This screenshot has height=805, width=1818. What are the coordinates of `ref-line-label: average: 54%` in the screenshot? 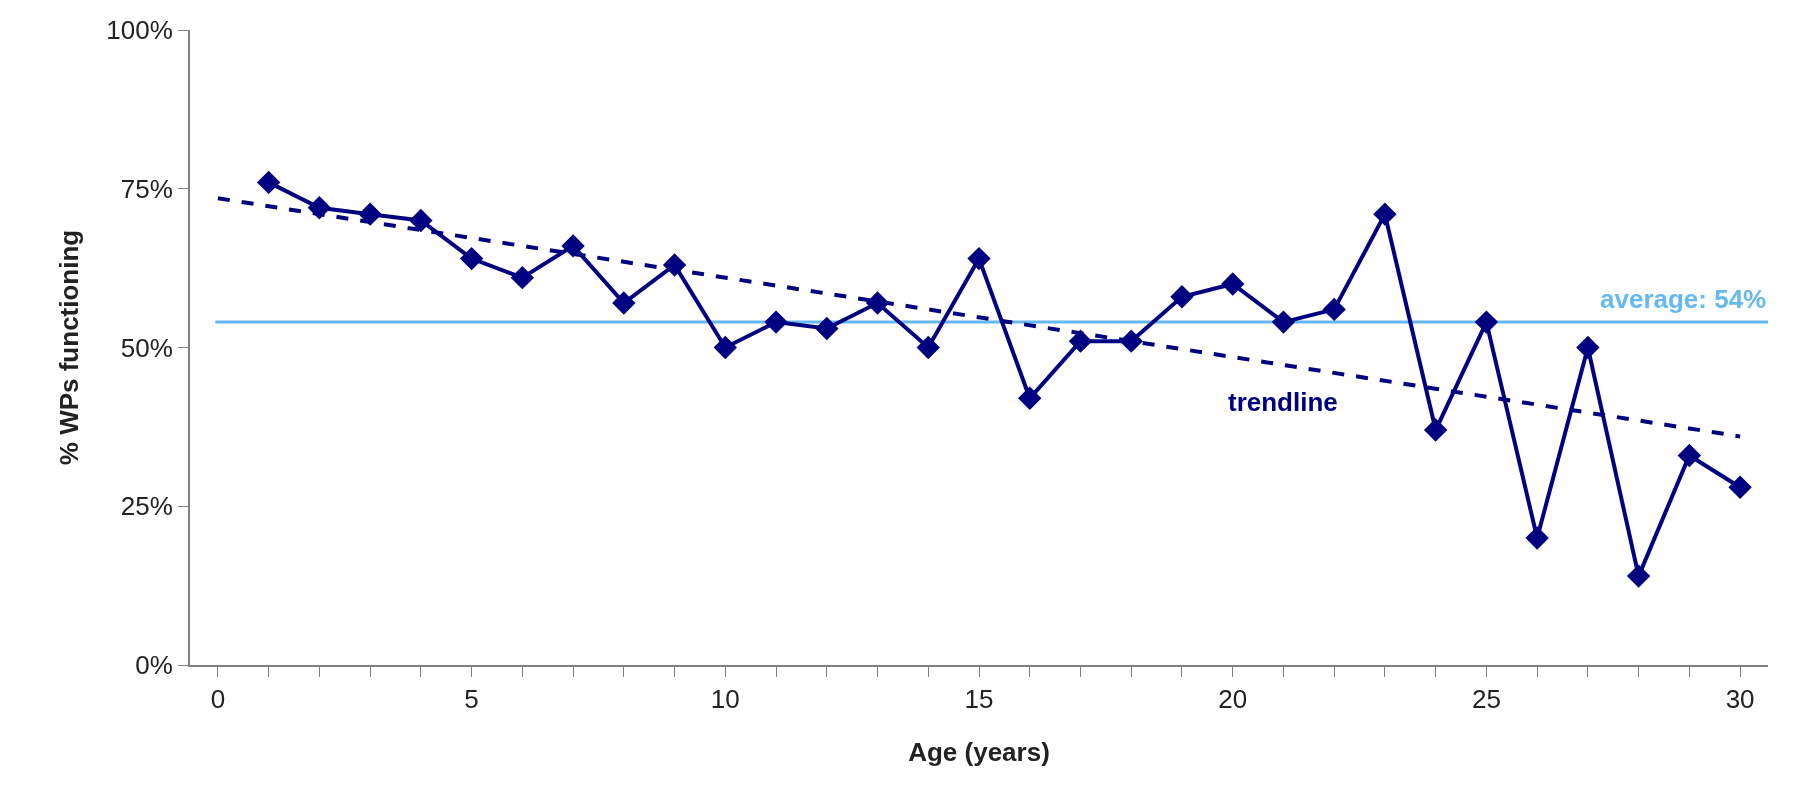 It's located at (1683, 299).